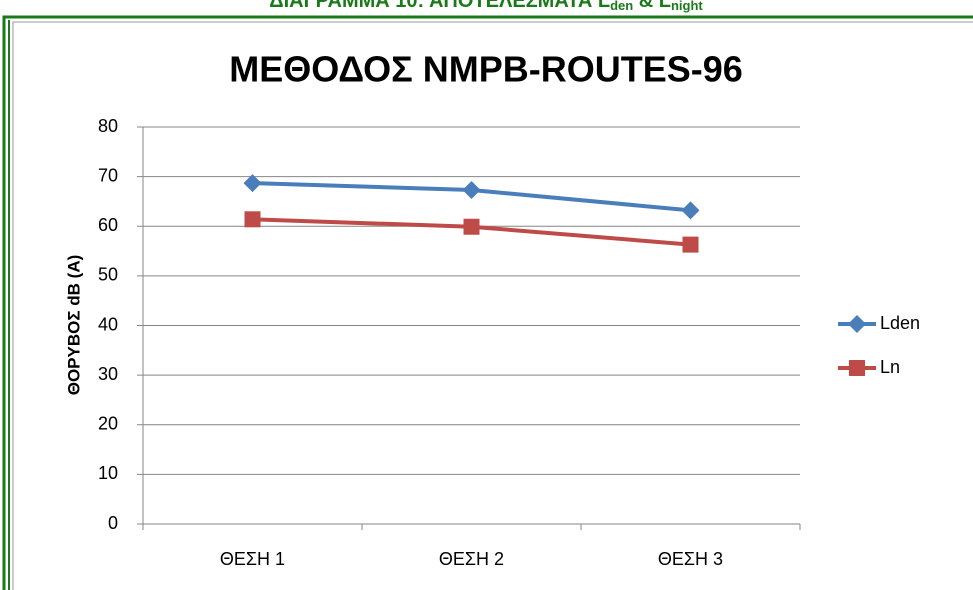 Image resolution: width=973 pixels, height=590 pixels. Describe the element at coordinates (652, 6) in the screenshot. I see `header-text: & L` at that location.